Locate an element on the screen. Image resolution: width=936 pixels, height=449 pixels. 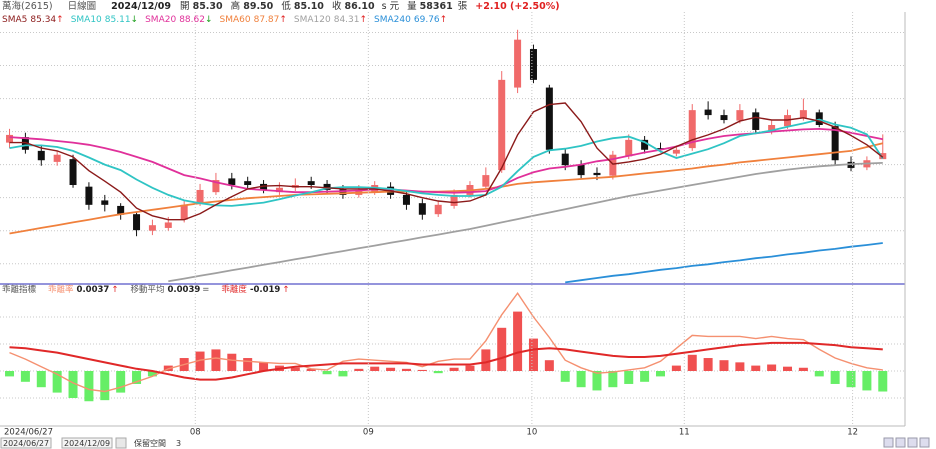
line is located at coordinates (446, 160).